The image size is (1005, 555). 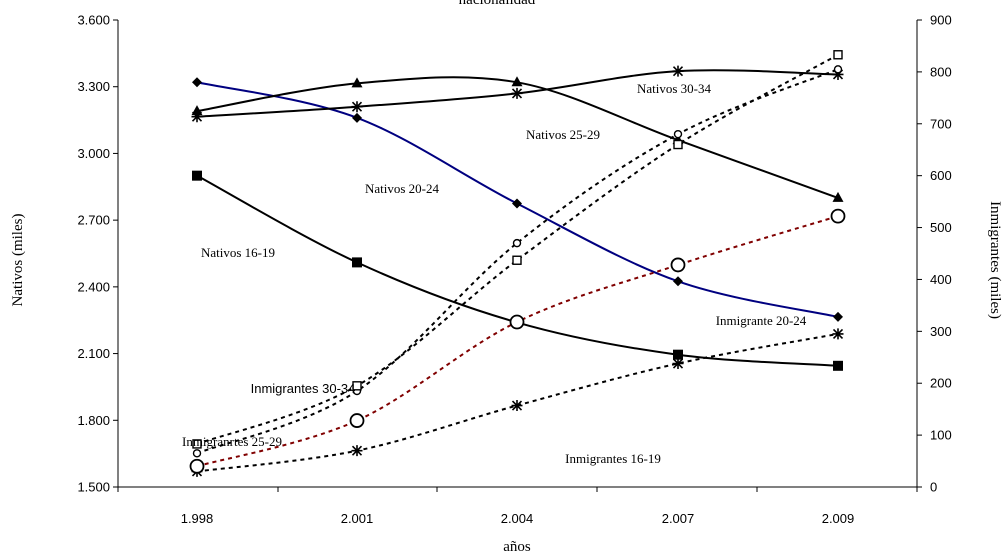 What do you see at coordinates (941, 175) in the screenshot?
I see `y-right-tick-label: 600` at bounding box center [941, 175].